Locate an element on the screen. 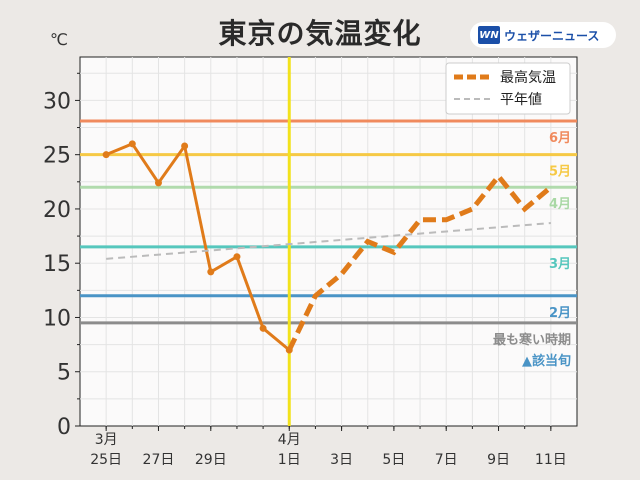 The height and width of the screenshot is (480, 640). y-tick-label: 15 is located at coordinates (57, 264).